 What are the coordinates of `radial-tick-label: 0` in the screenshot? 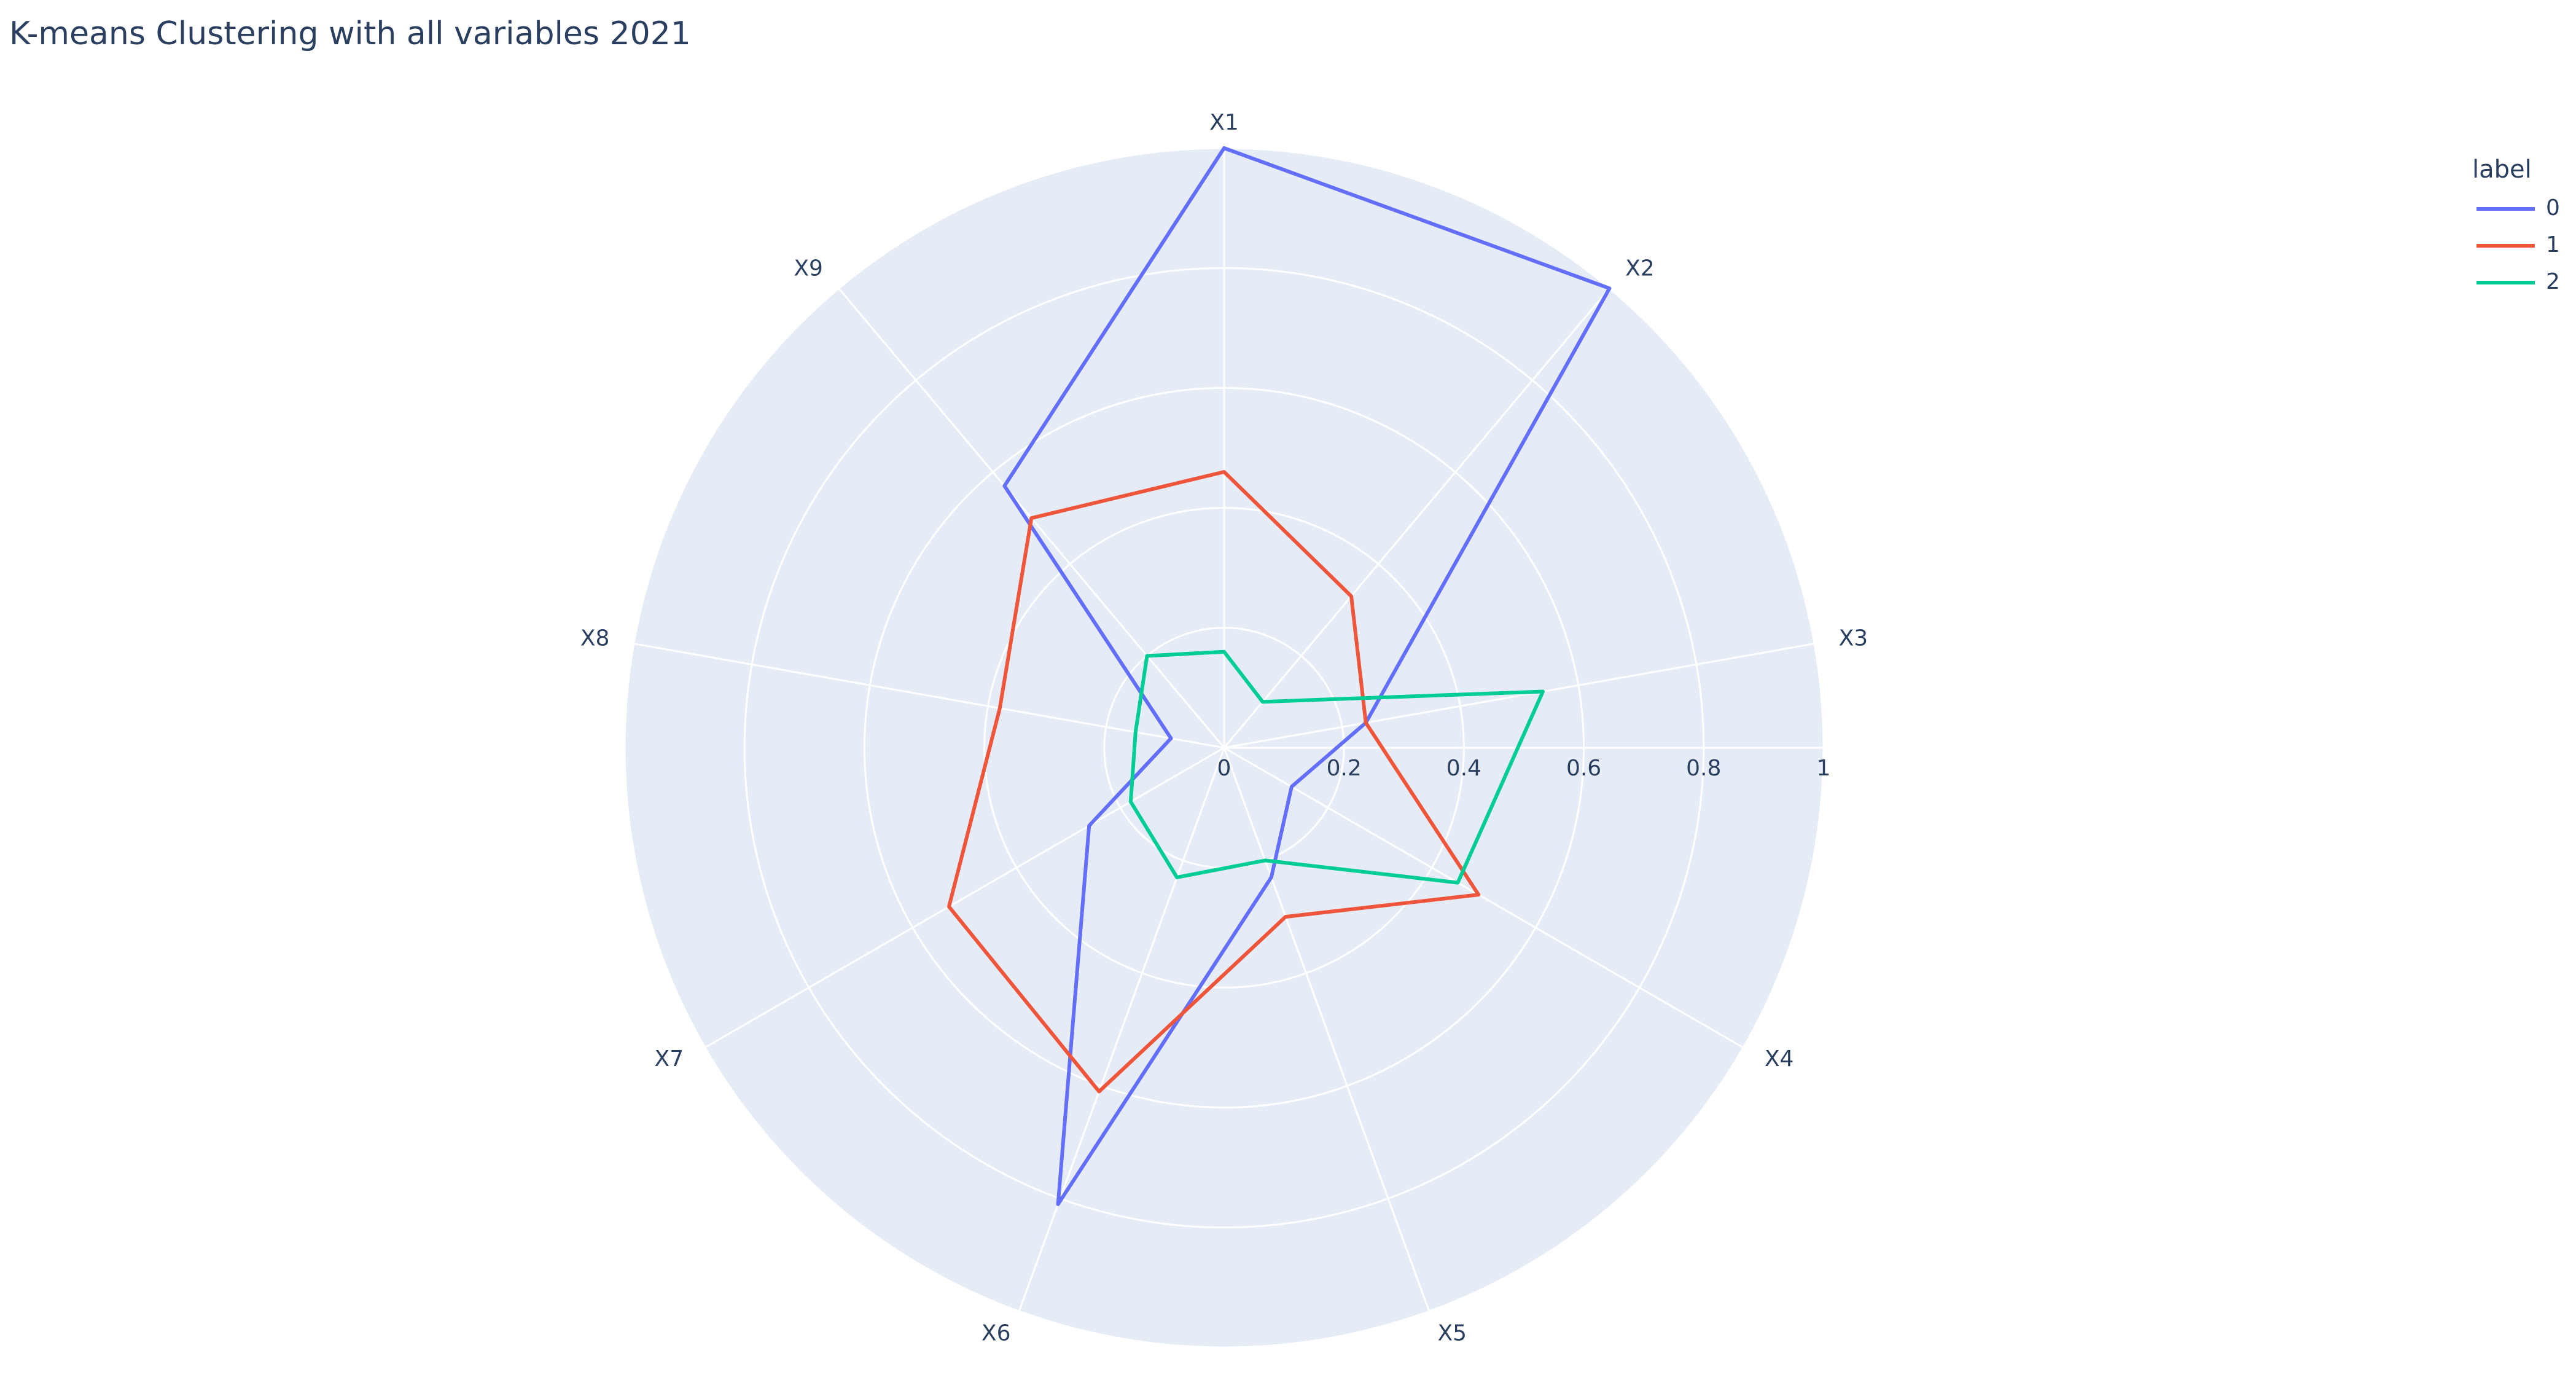 It's located at (1224, 768).